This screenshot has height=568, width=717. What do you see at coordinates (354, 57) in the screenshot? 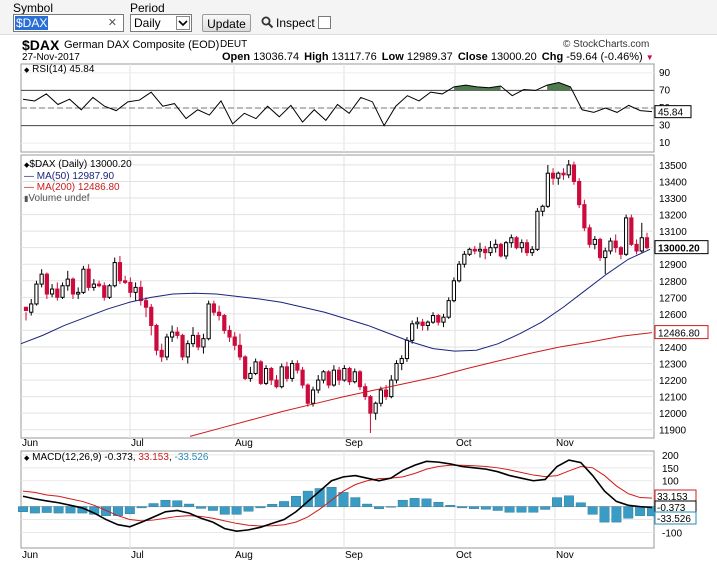
I see `high-value: 13117.76` at bounding box center [354, 57].